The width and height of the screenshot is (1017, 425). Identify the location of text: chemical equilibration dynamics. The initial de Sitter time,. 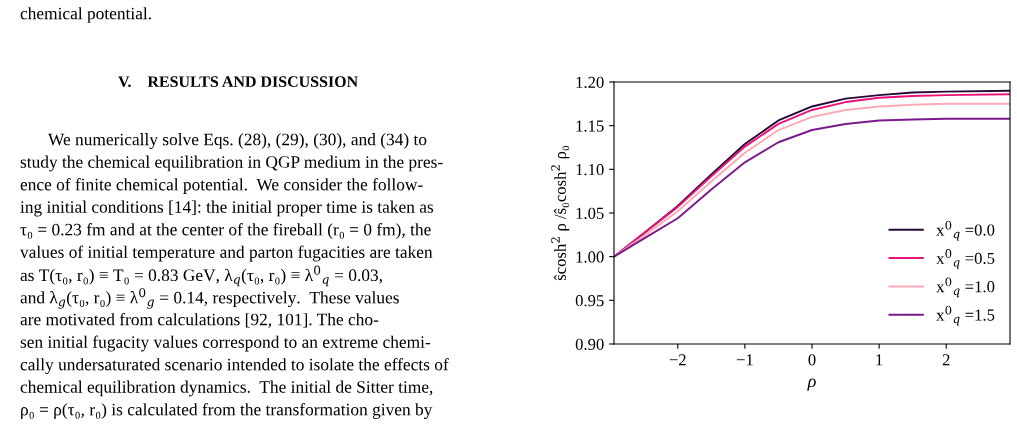
(226, 388).